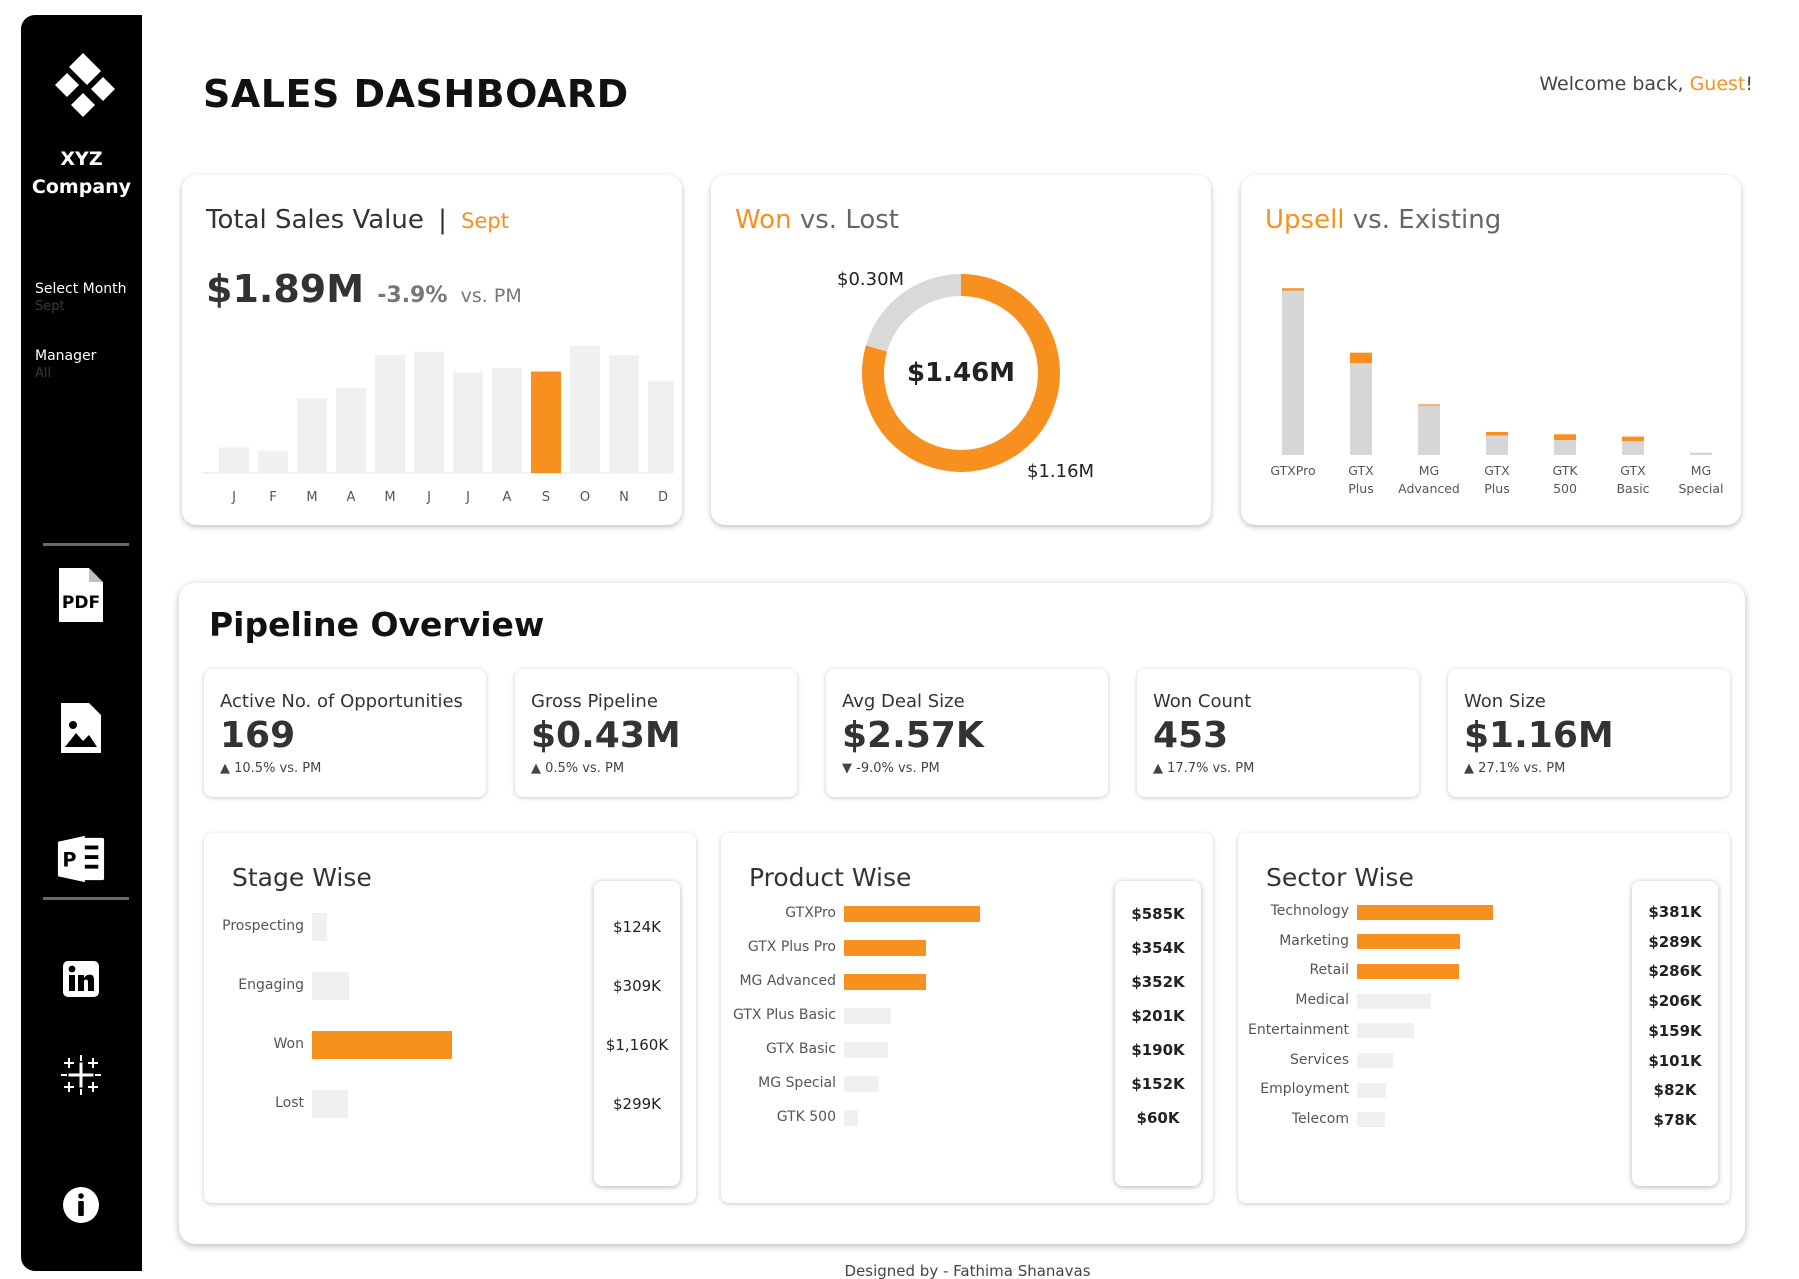 This screenshot has width=1799, height=1279. Describe the element at coordinates (1675, 1030) in the screenshot. I see `sector_wise-row-value: $159K` at that location.